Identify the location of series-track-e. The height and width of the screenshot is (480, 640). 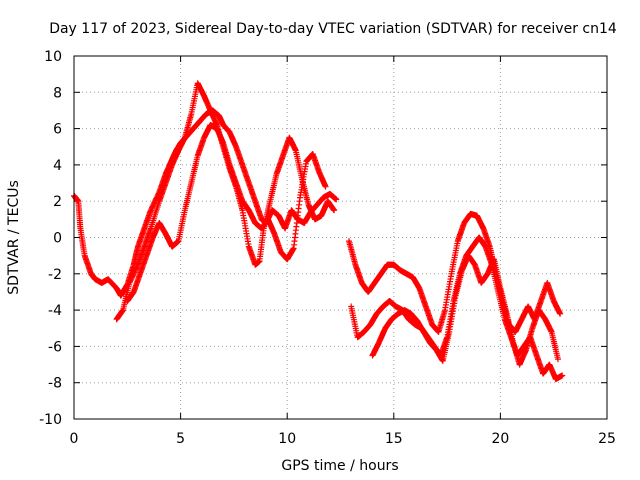
(457, 308).